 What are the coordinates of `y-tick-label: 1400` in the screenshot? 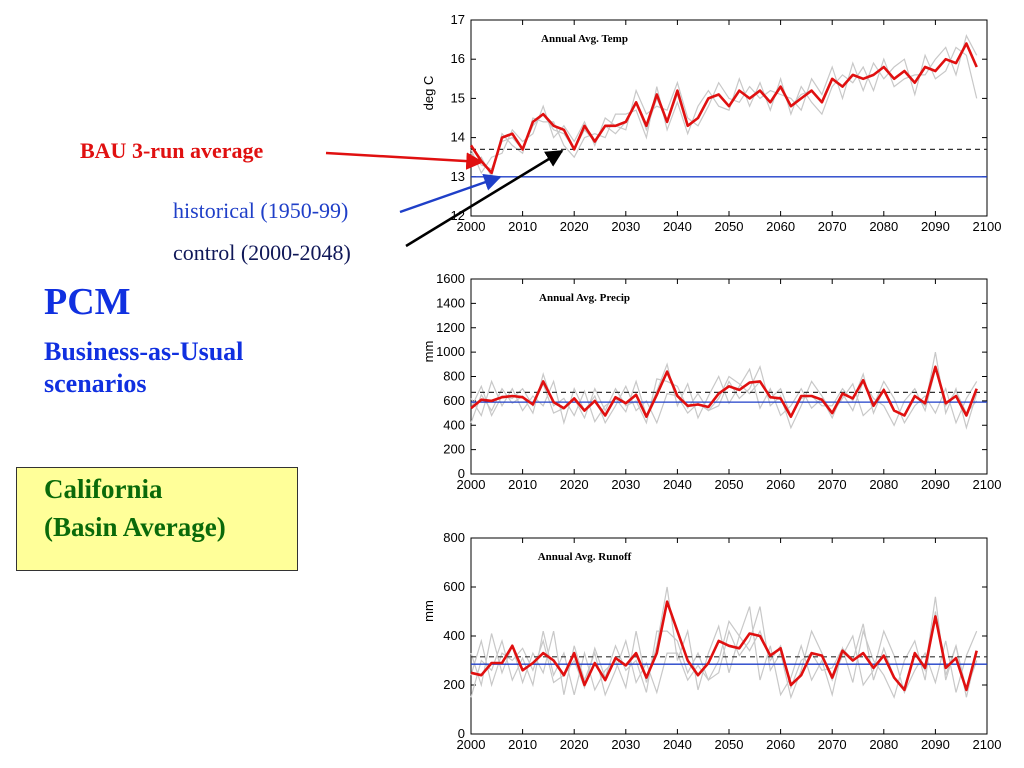 It's located at (450, 302).